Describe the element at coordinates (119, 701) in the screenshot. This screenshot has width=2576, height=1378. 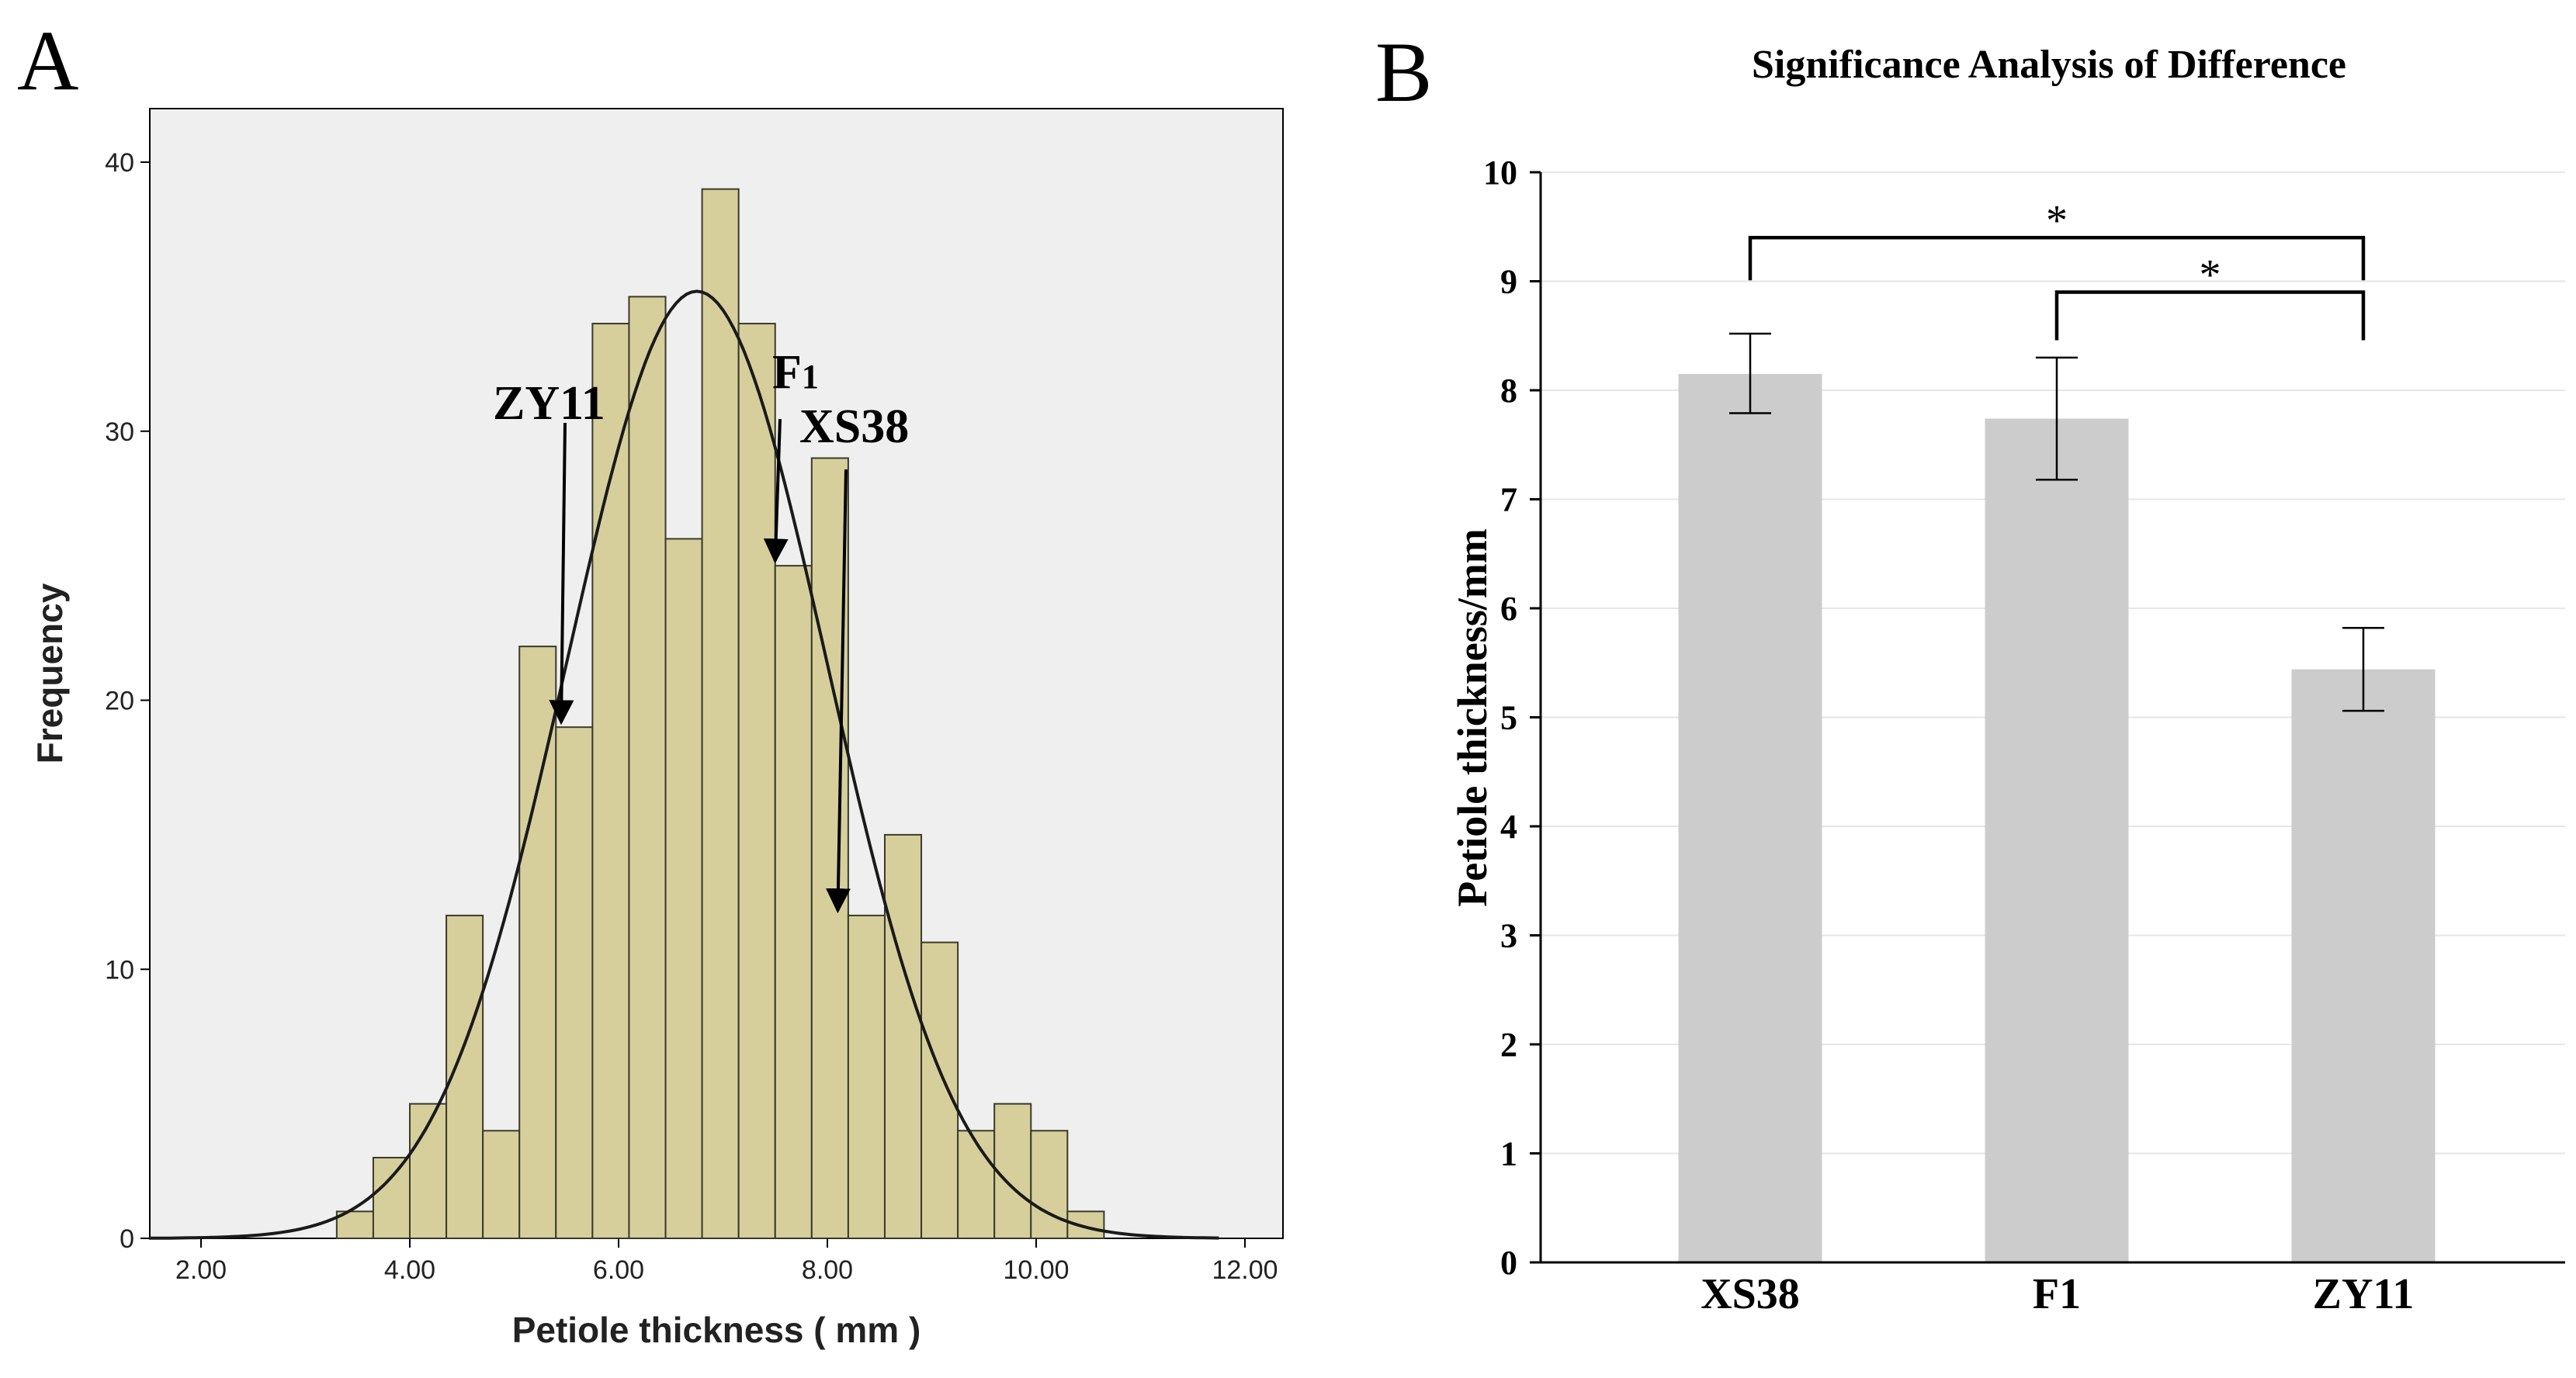
I see `y-tick-label: 20` at that location.